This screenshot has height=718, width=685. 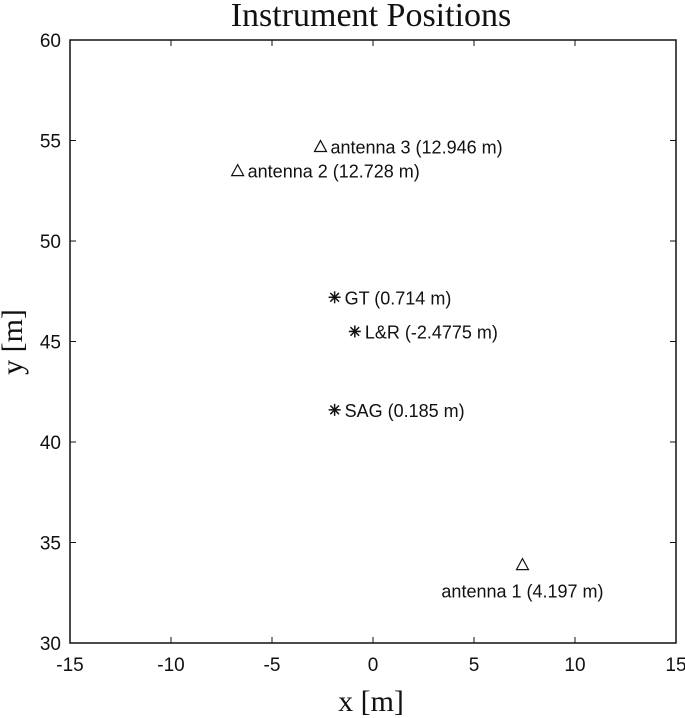 I want to click on y-tick-label: 35, so click(x=50, y=544).